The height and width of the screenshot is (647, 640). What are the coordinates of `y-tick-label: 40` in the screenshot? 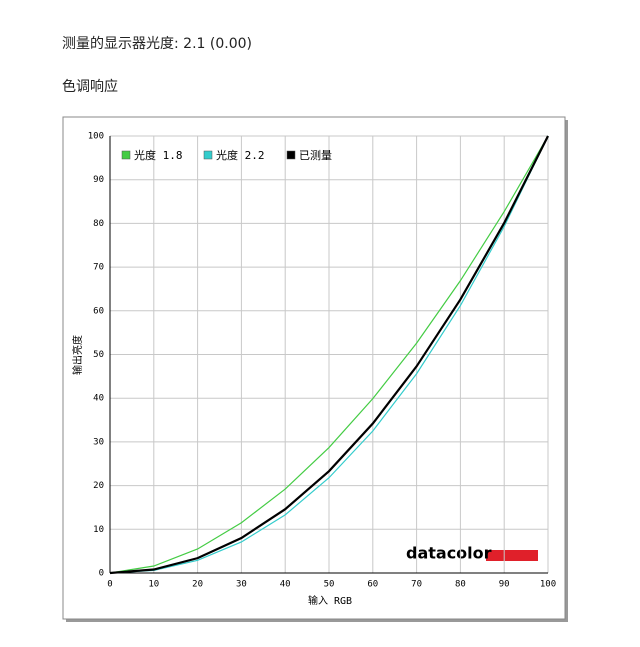 It's located at (98, 399).